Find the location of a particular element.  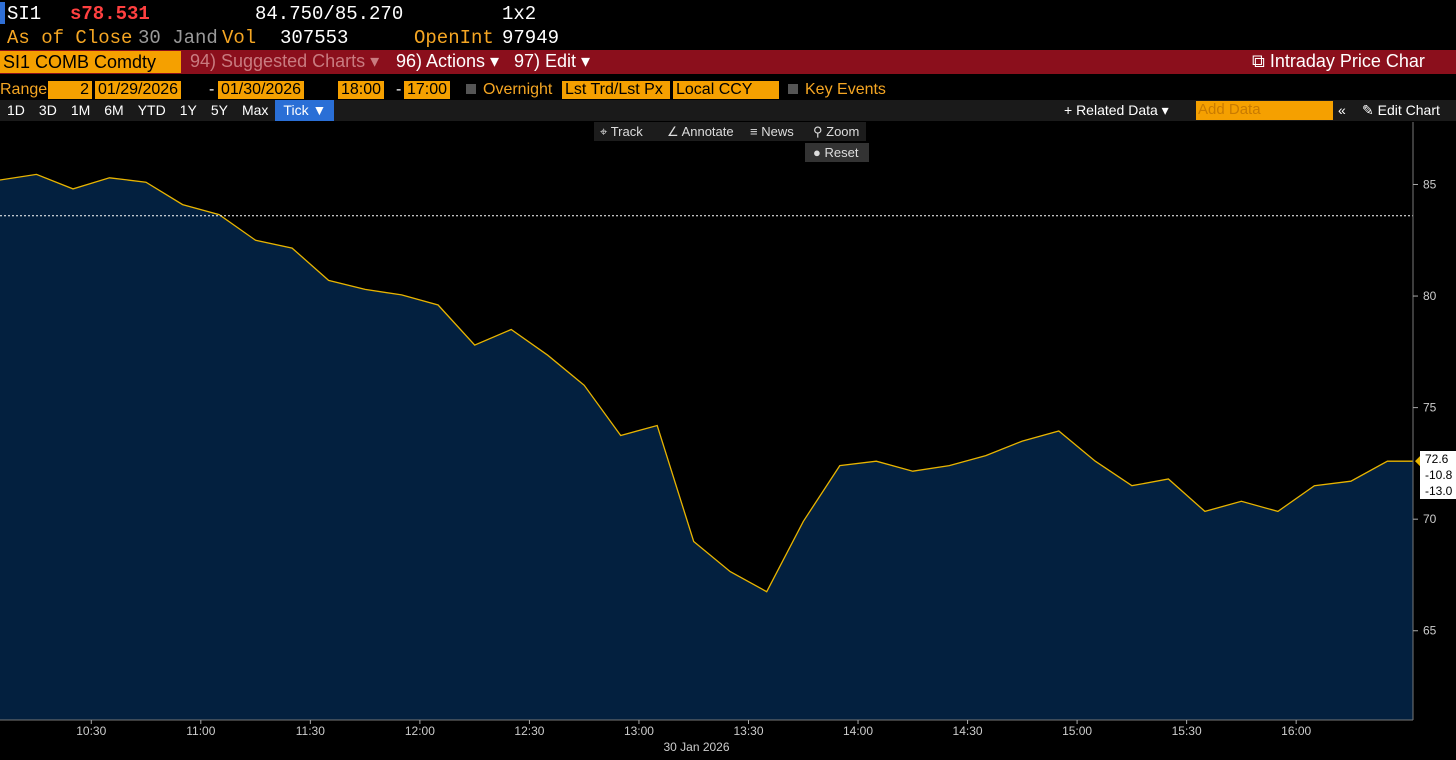

suggested-charts: 94) Suggested Charts ▾ is located at coordinates (285, 61).